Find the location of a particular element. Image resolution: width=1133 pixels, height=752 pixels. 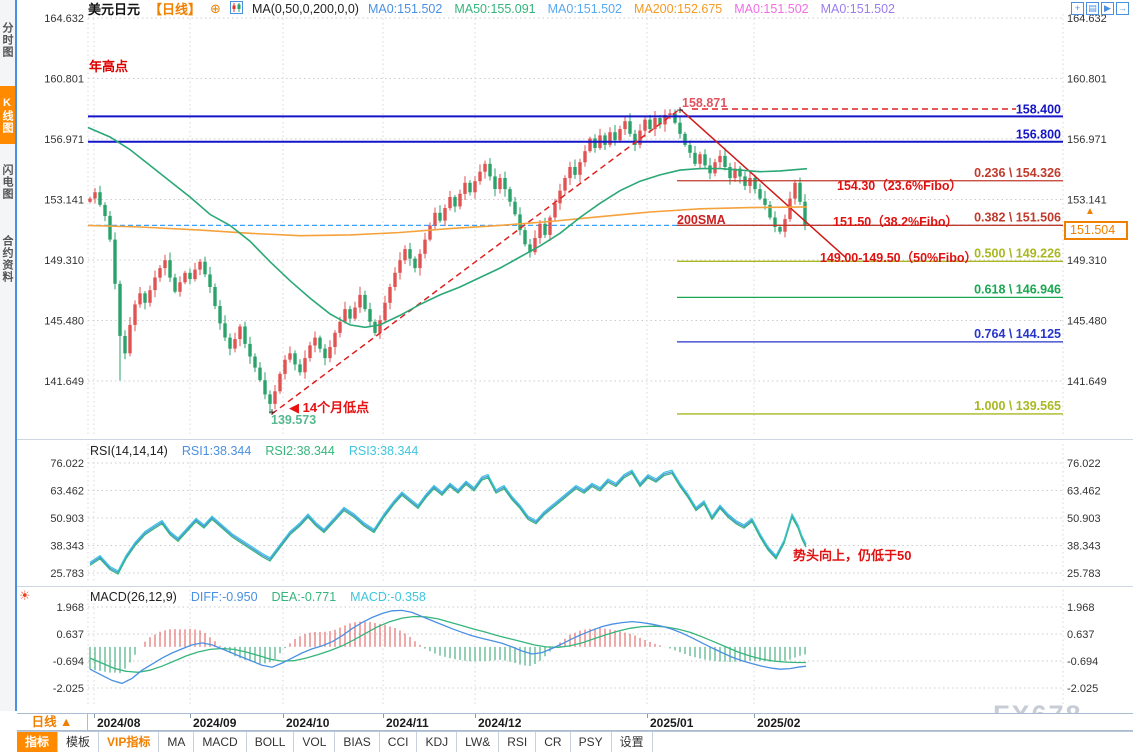

svg-text: 156.971 is located at coordinates (64, 140).